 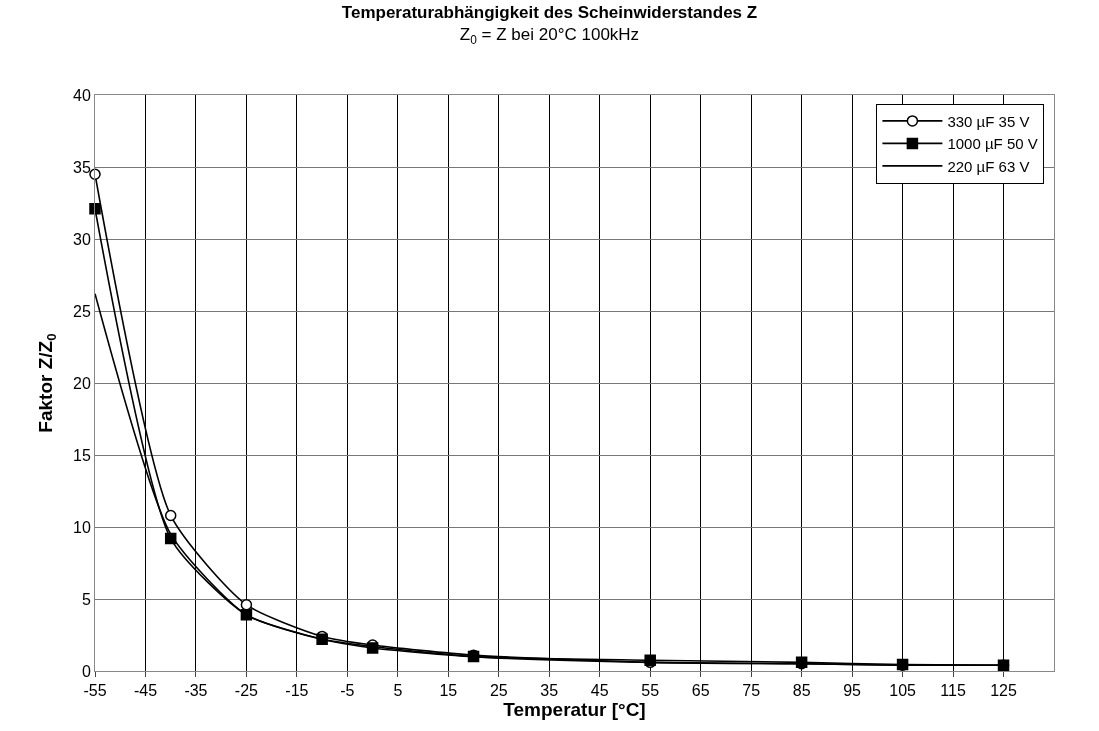 I want to click on x-axis-title: Temperatur [°C], so click(x=574, y=710).